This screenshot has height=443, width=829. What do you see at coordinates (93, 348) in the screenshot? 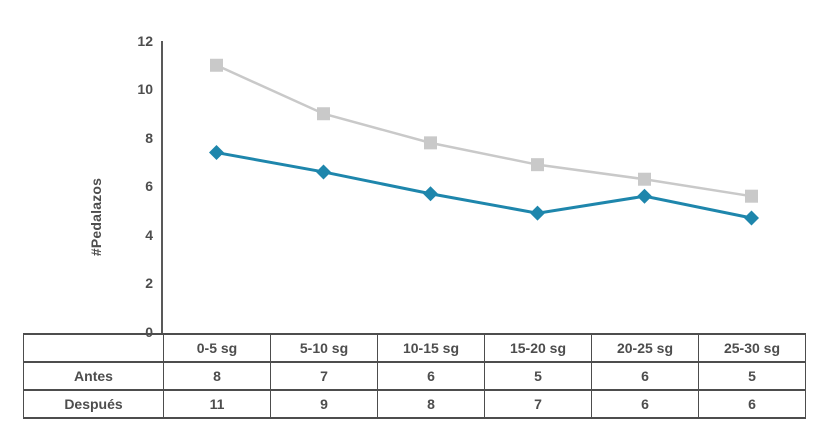
I see `table-corner-blank` at bounding box center [93, 348].